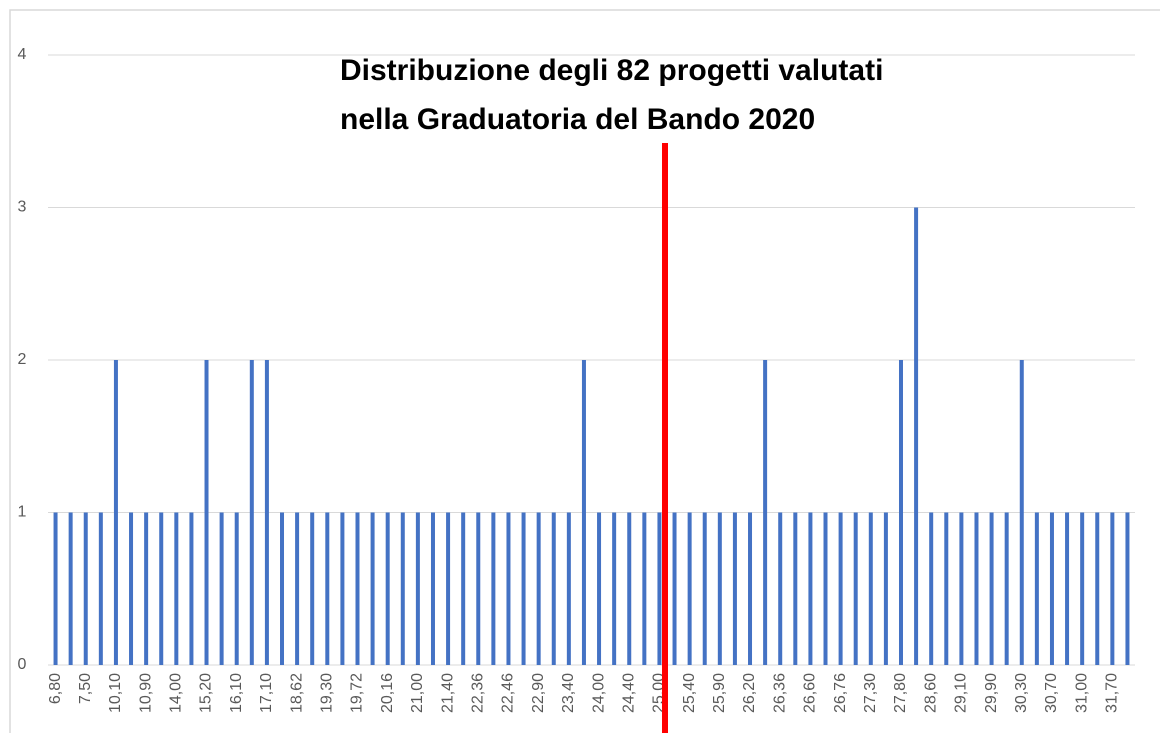 The image size is (1160, 733). I want to click on chart-title: nella Graduatoria del Bando 2020, so click(577, 119).